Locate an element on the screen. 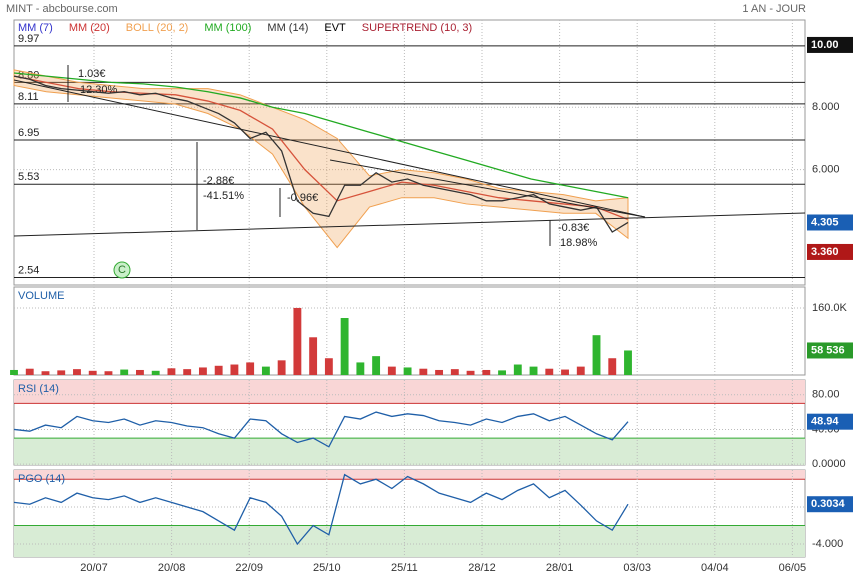 The width and height of the screenshot is (855, 580). annotation: 12.30% is located at coordinates (99, 90).